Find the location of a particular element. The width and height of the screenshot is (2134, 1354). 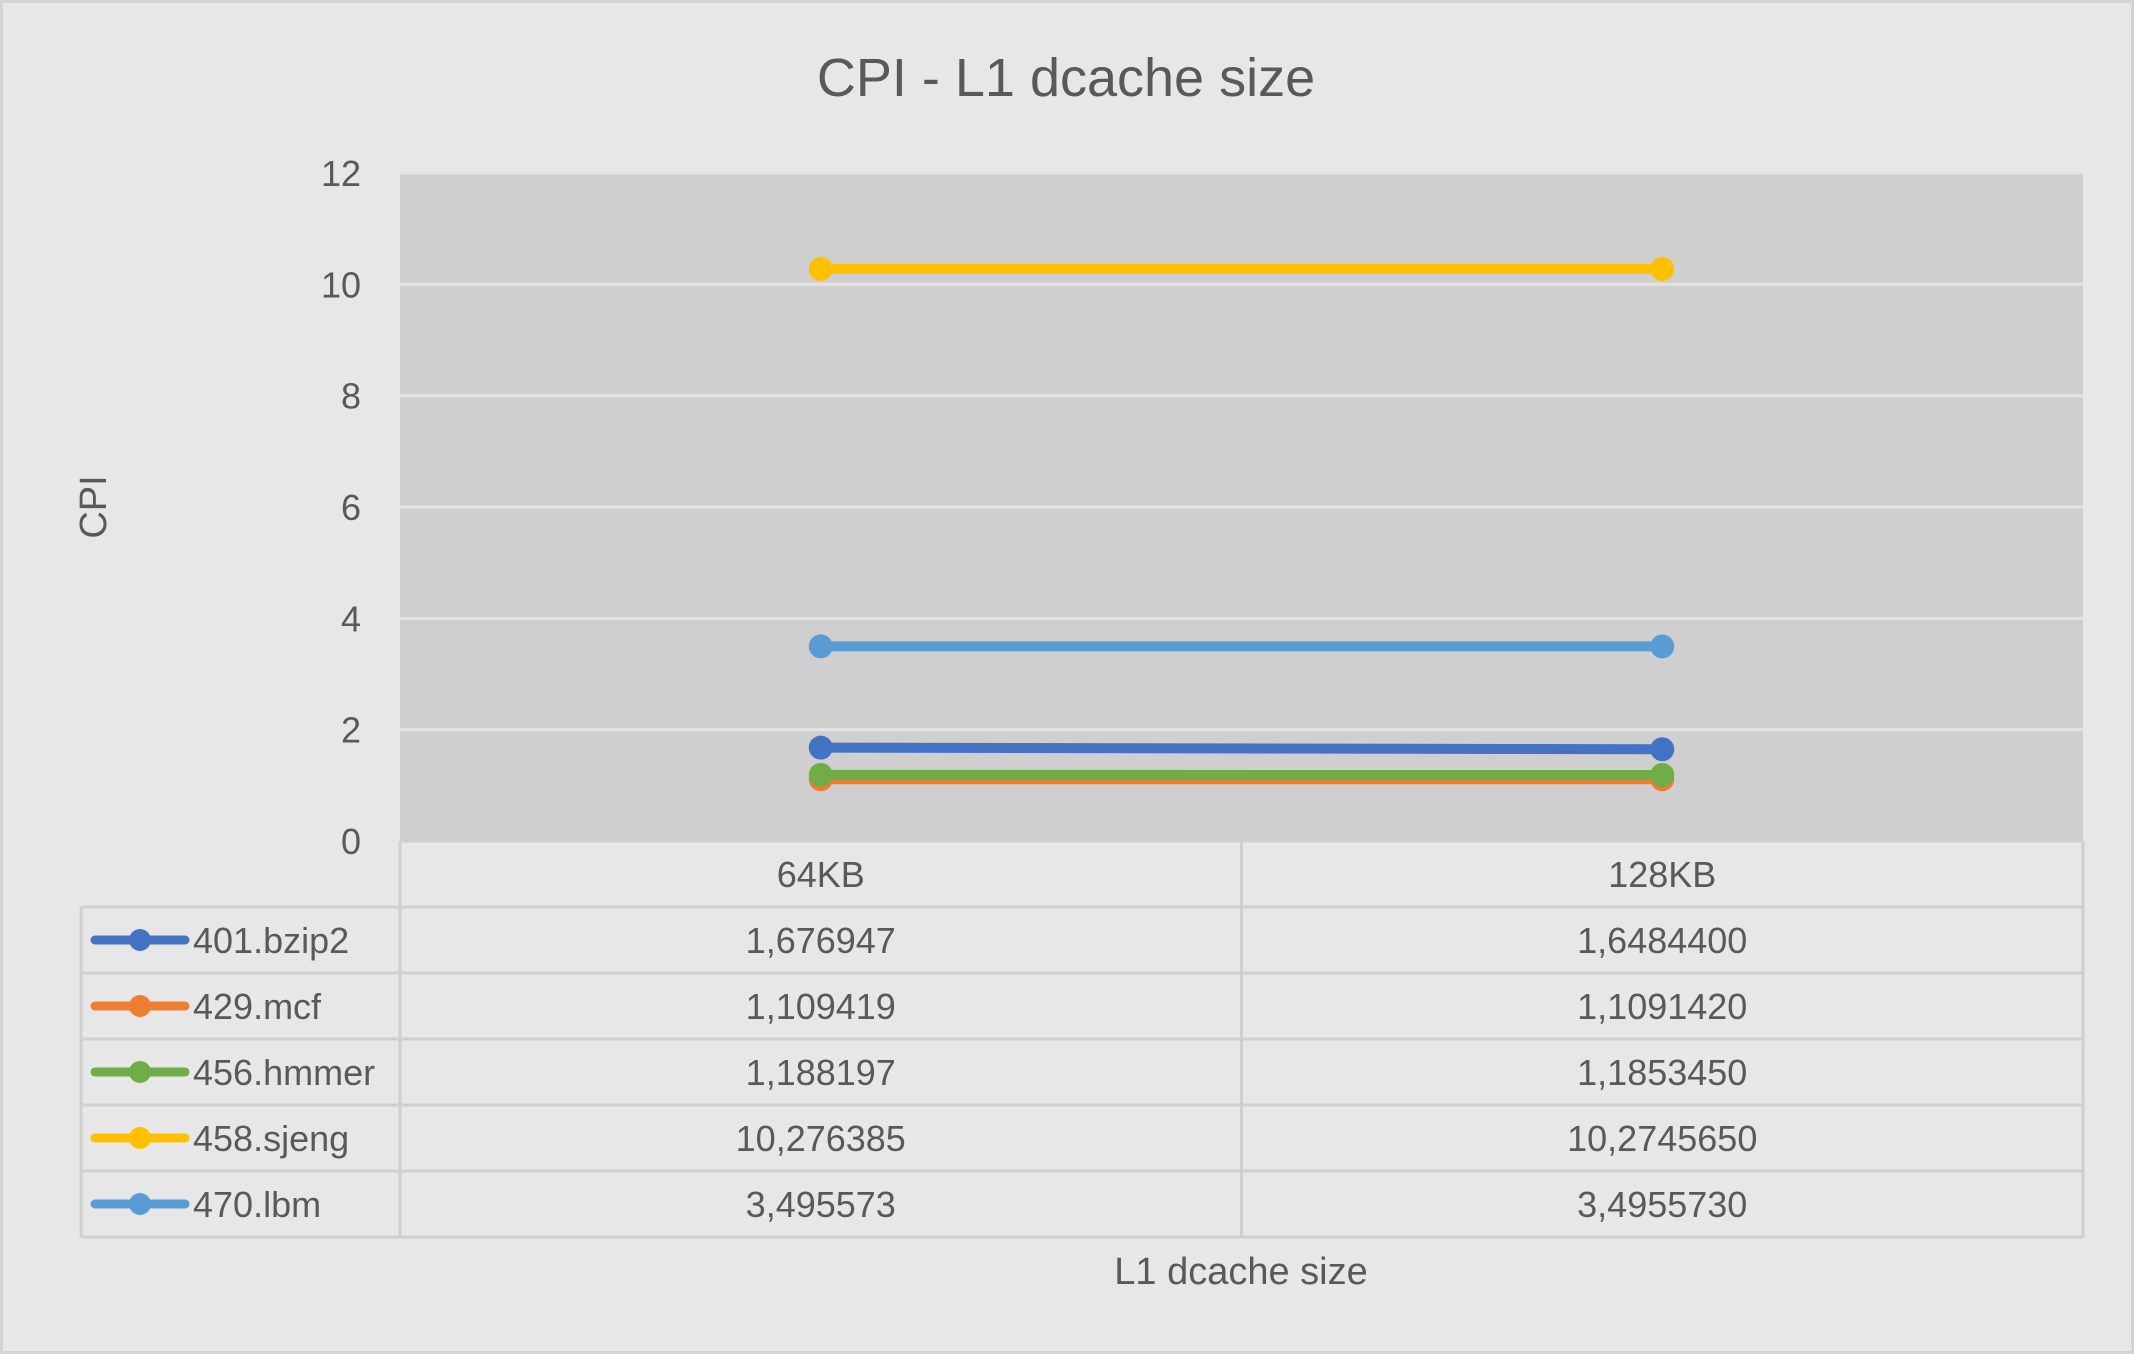

y-axis-ticks: 0 2 4 6 8 10 12 is located at coordinates (341, 507).